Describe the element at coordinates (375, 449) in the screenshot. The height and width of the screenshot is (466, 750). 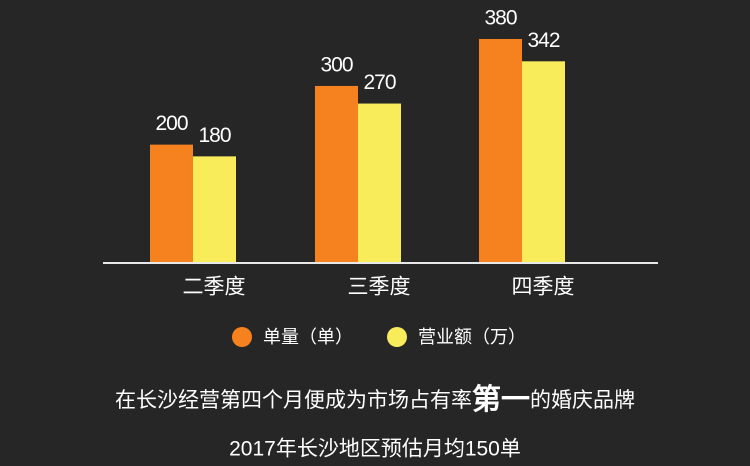
I see `footnote: 2017年长沙地区预估月均150单` at that location.